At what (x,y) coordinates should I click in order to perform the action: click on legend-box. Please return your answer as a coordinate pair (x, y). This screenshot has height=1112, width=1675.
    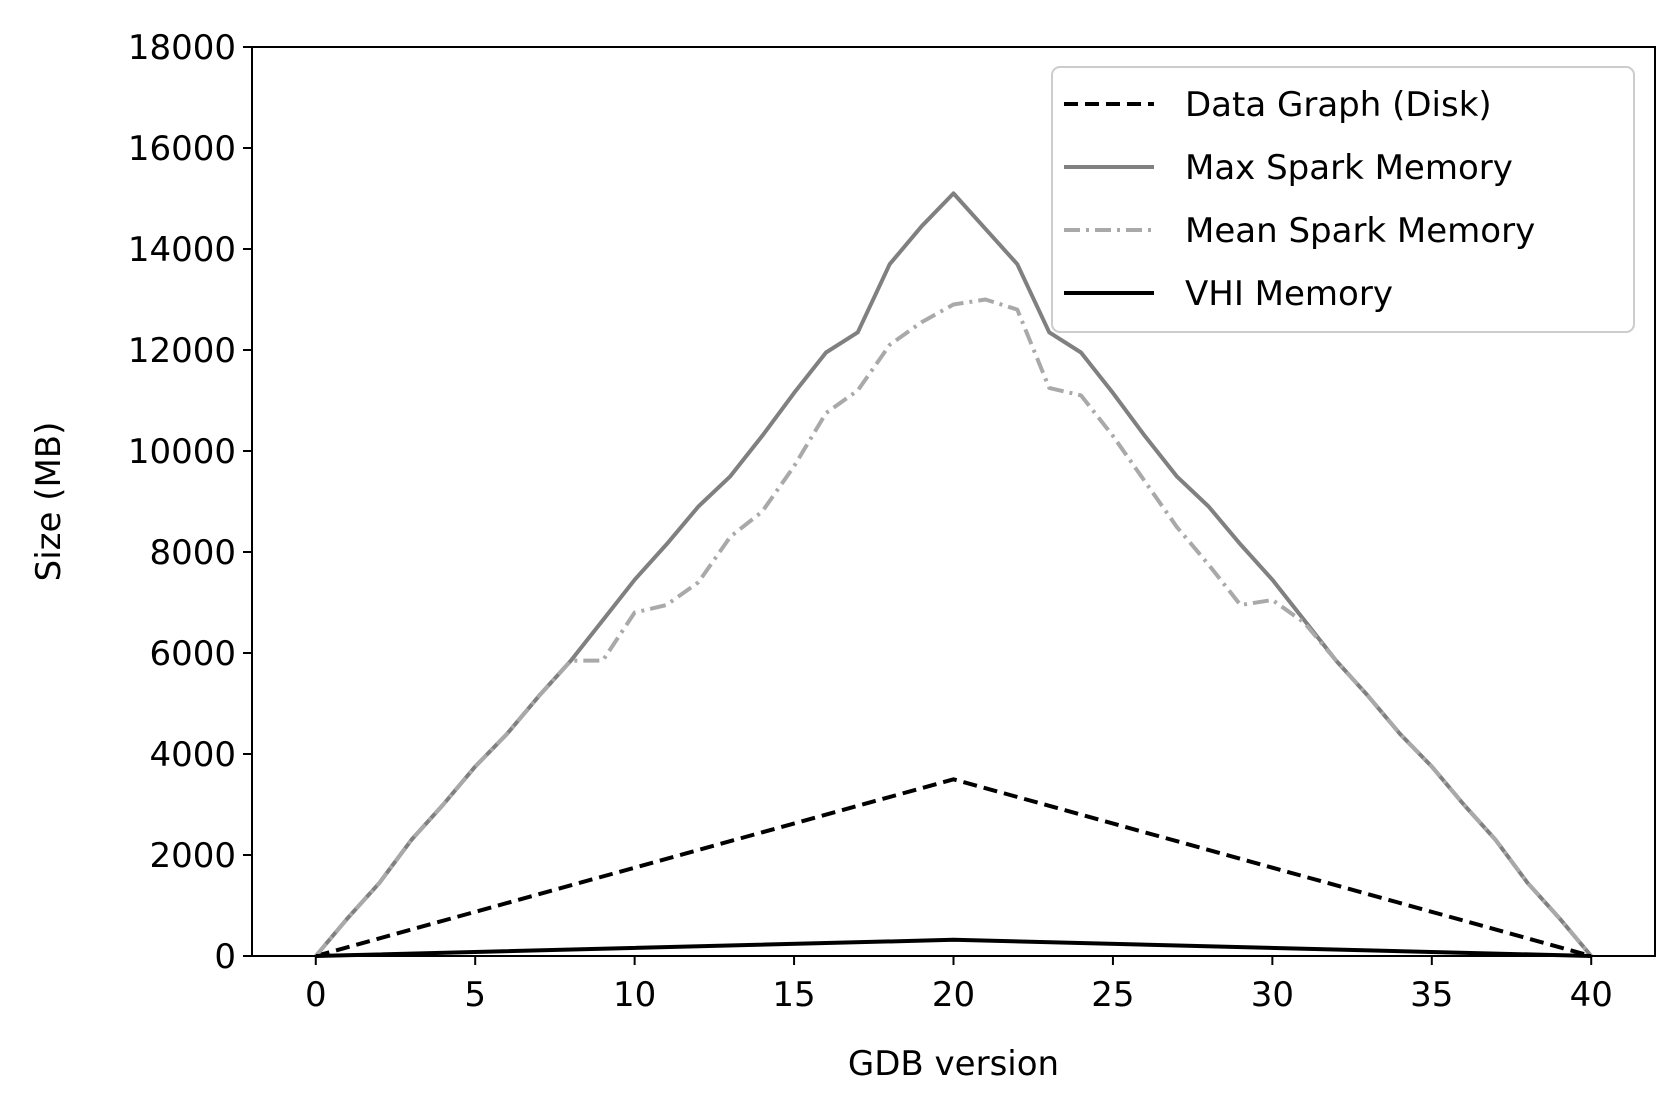
    Looking at the image, I should click on (1343, 199).